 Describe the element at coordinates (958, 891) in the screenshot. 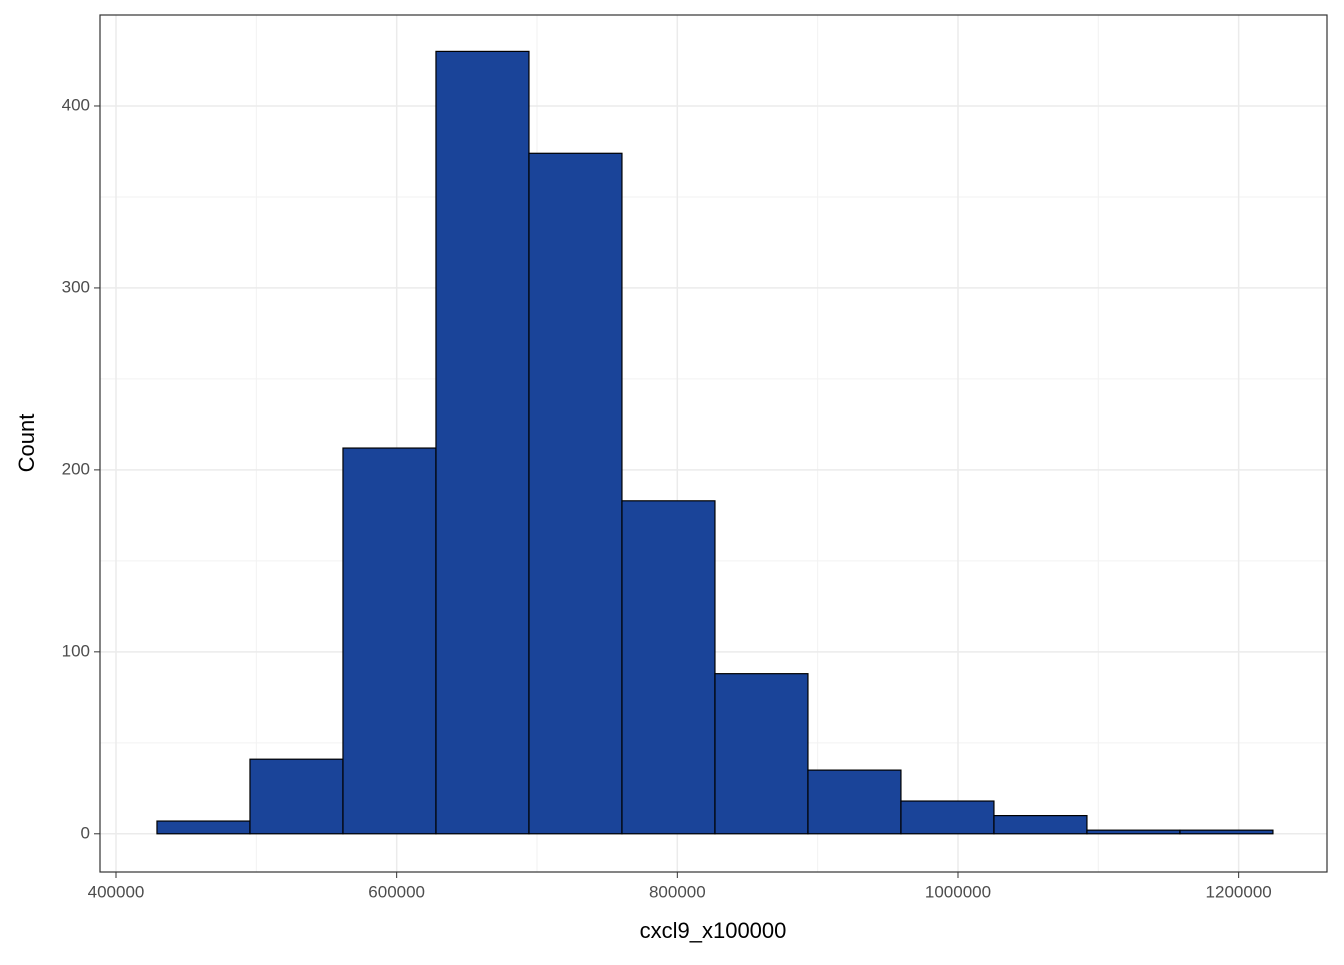

I see `x-tick-label: 1000000` at that location.